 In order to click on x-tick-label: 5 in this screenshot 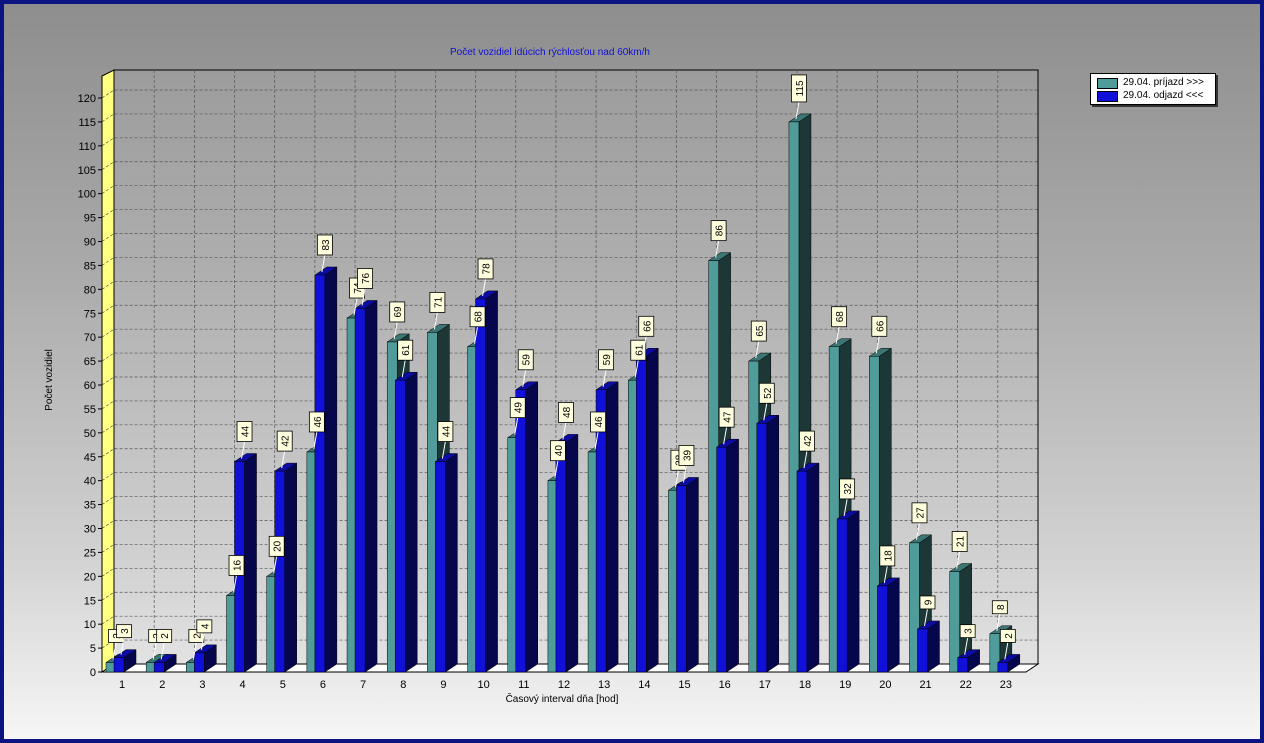, I will do `click(283, 685)`.